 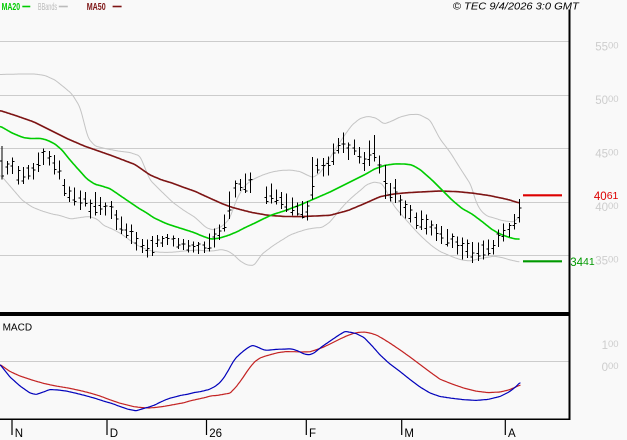 I want to click on svg-text: MACD, so click(x=18, y=327).